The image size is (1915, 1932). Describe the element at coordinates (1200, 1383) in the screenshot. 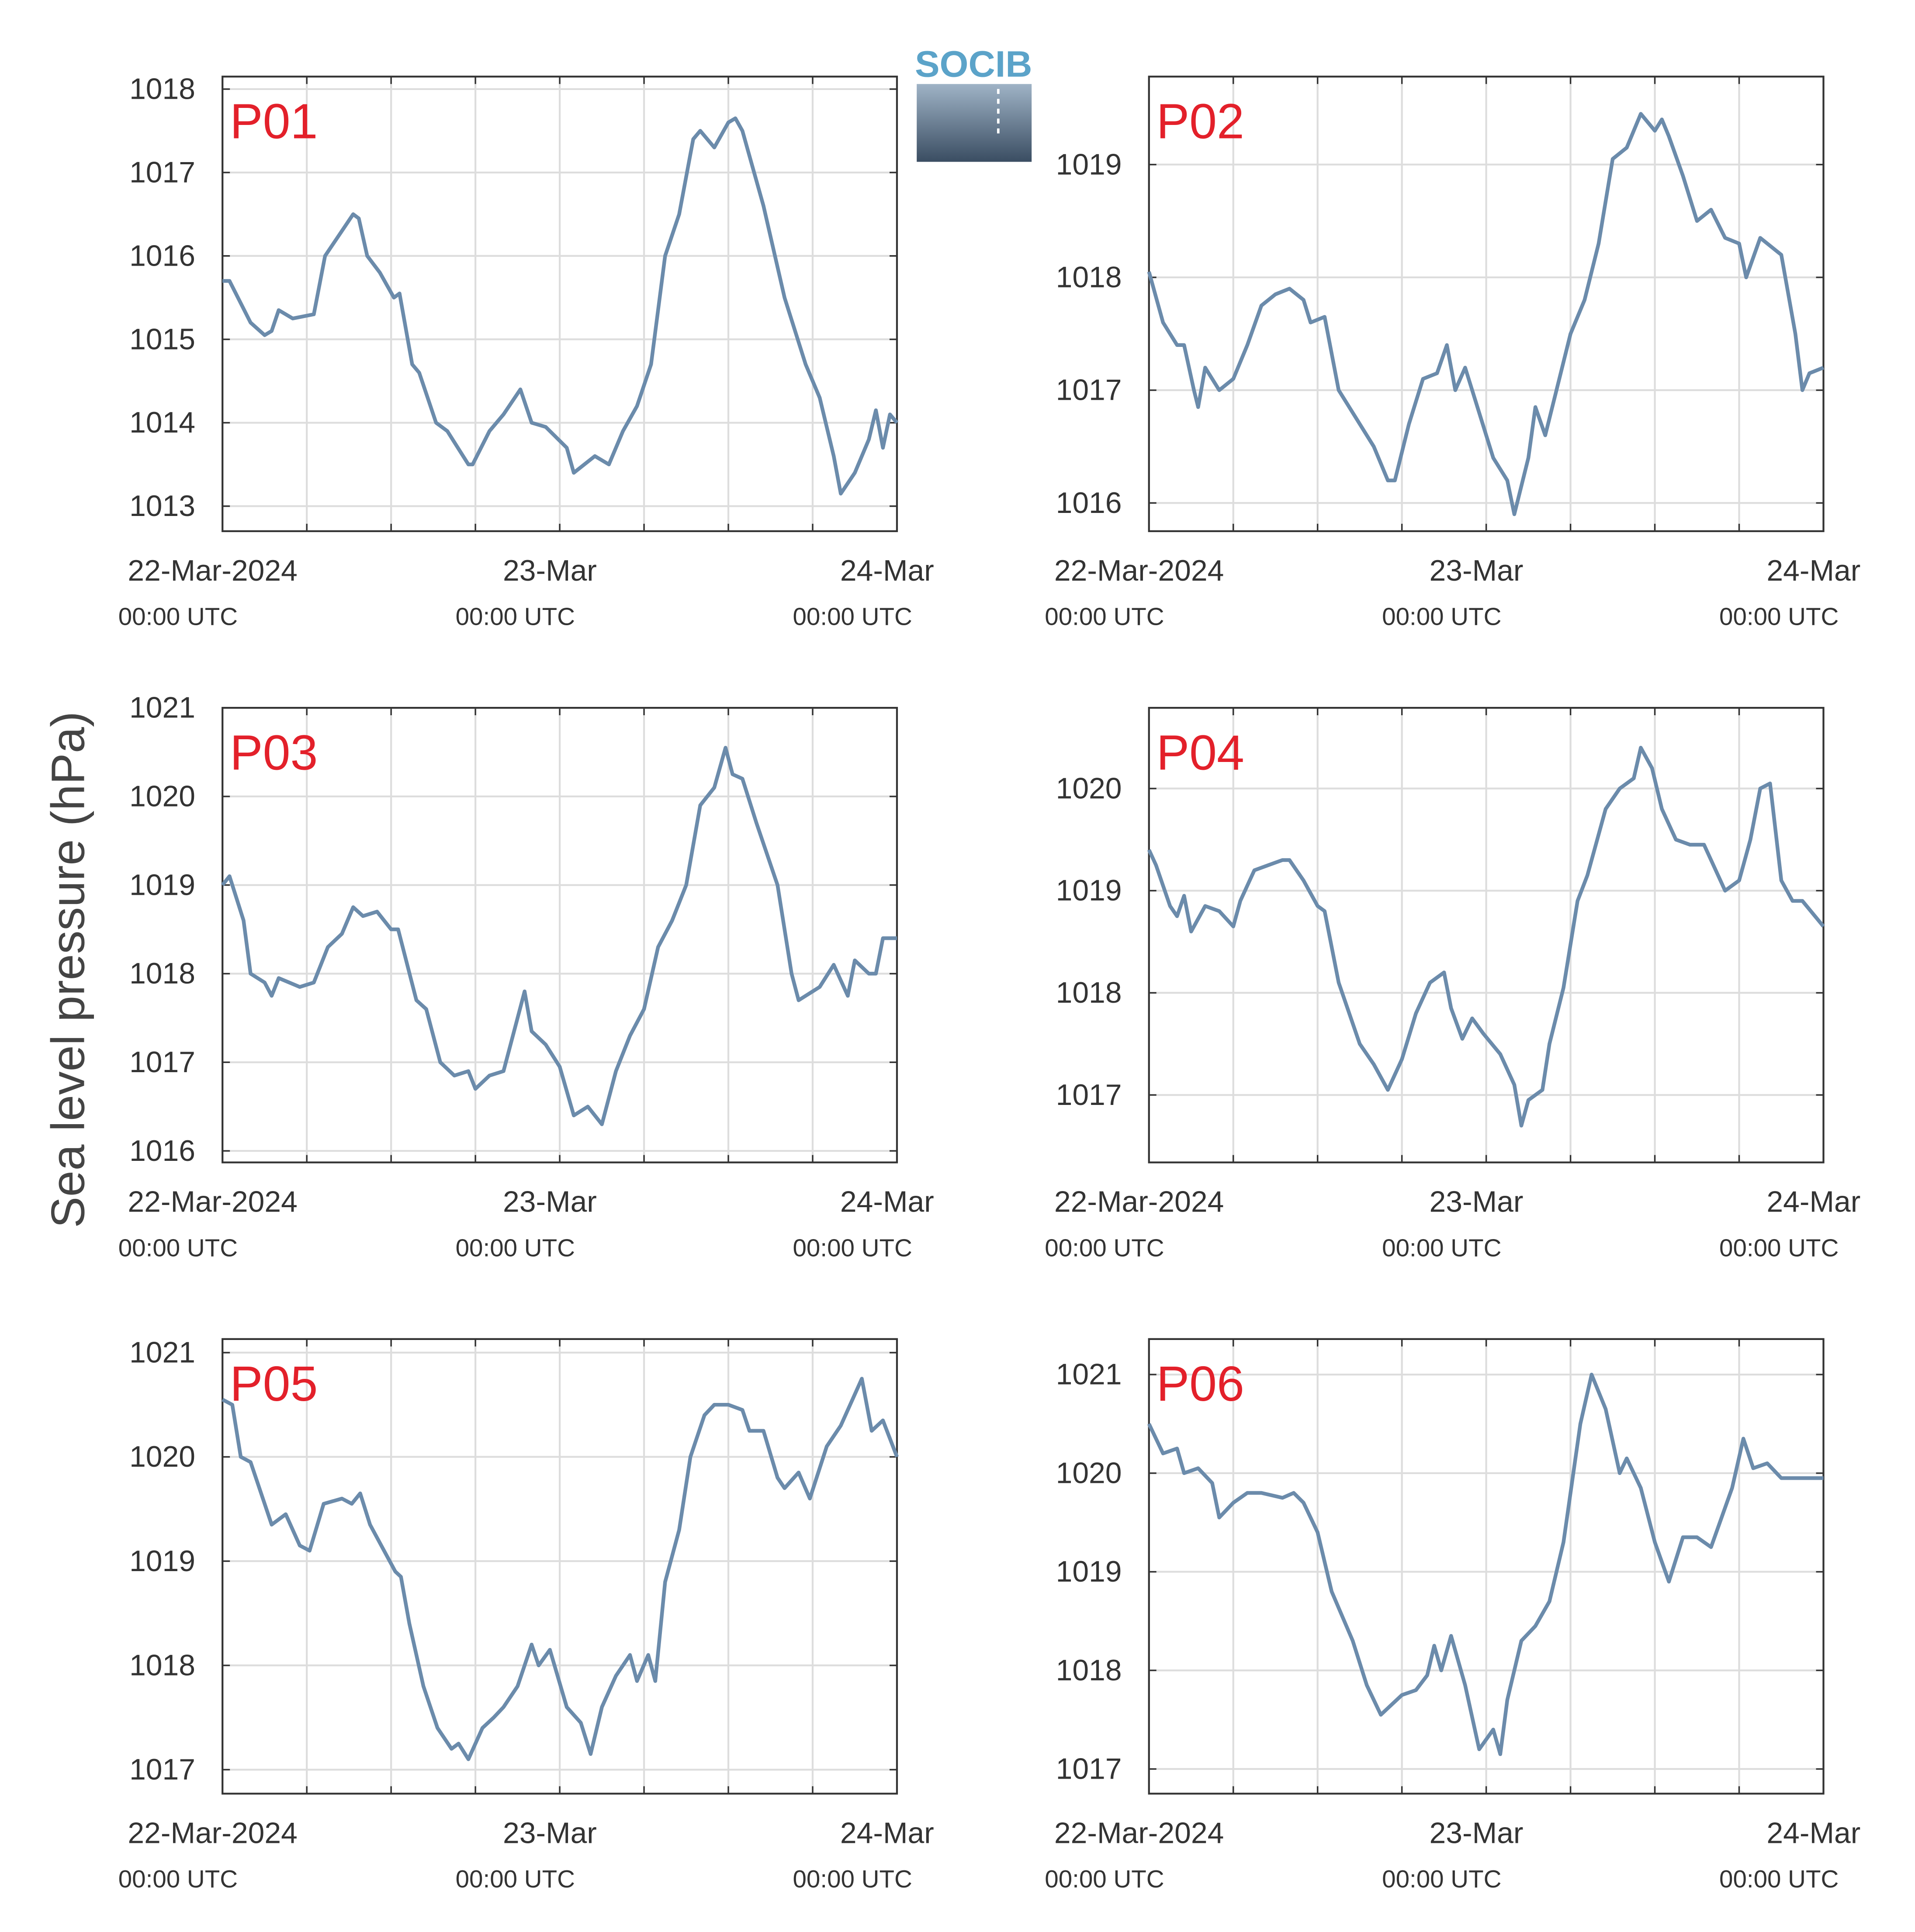

I see `panel-title: P06` at that location.